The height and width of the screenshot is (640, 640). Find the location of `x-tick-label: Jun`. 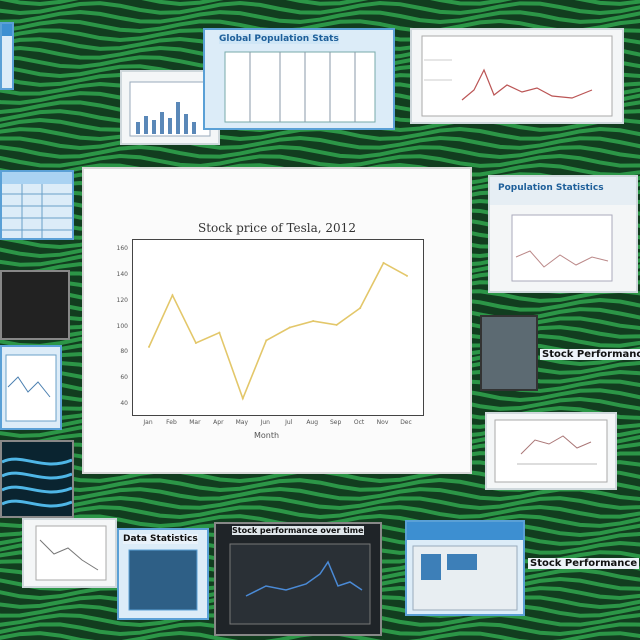

x-tick-label: Jun is located at coordinates (265, 422).